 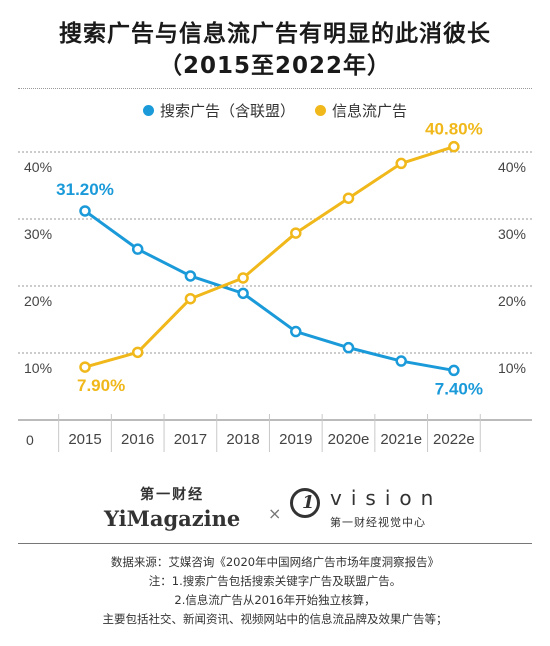 What do you see at coordinates (275, 34) in the screenshot?
I see `chart-title: 搜索广告与信息流广告有明显的此消彼长` at bounding box center [275, 34].